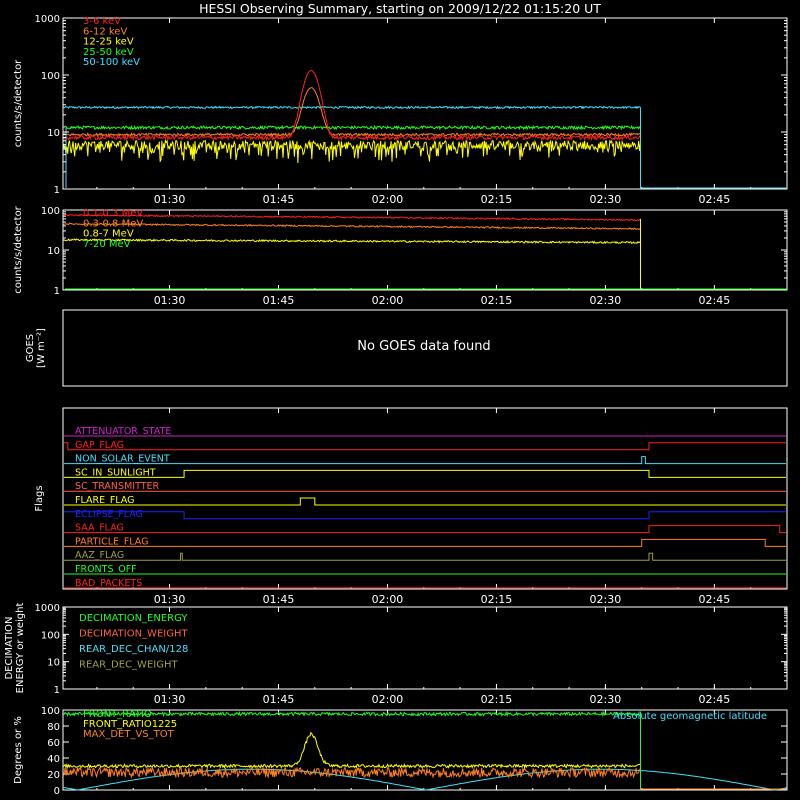 The image size is (800, 800). I want to click on panel5-xtick-label: 02:15, so click(497, 699).